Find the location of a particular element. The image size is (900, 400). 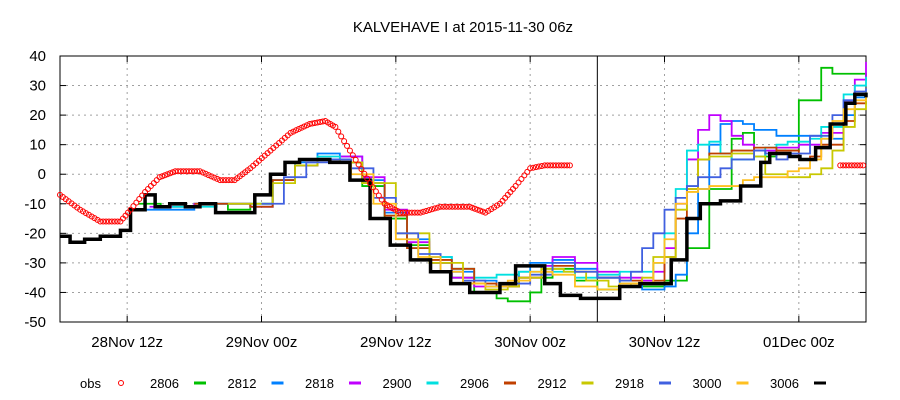

y-tick-label: -20 is located at coordinates (35, 233).